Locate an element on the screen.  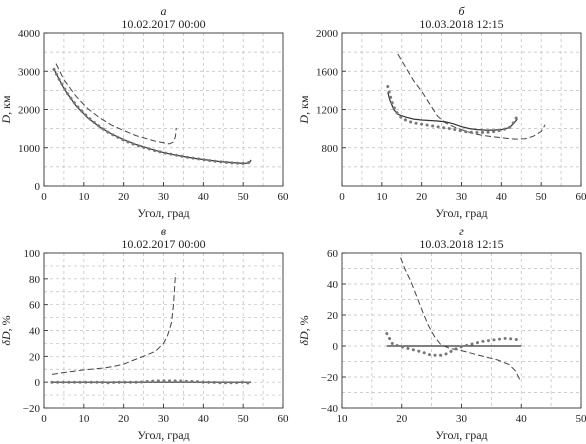
panel-b-x-tick-label: 60 is located at coordinates (581, 197).